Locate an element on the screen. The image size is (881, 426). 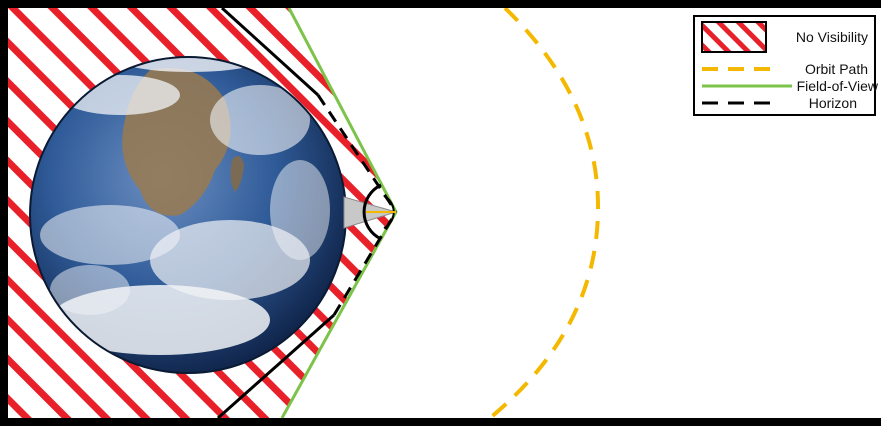
horizon-lower-solid-line is located at coordinates (276, 365).